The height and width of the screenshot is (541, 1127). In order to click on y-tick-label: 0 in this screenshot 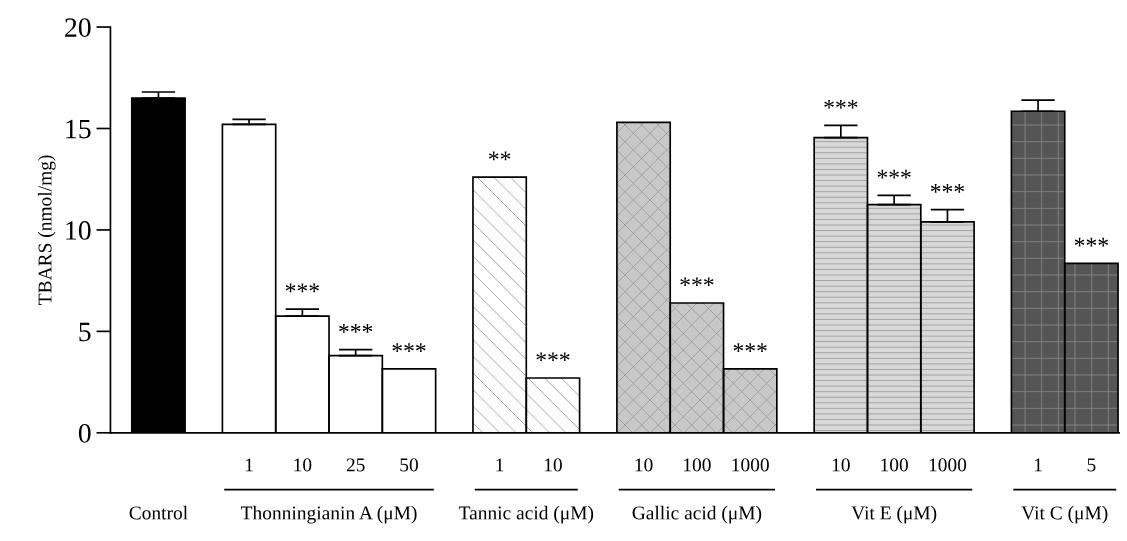, I will do `click(84, 433)`.